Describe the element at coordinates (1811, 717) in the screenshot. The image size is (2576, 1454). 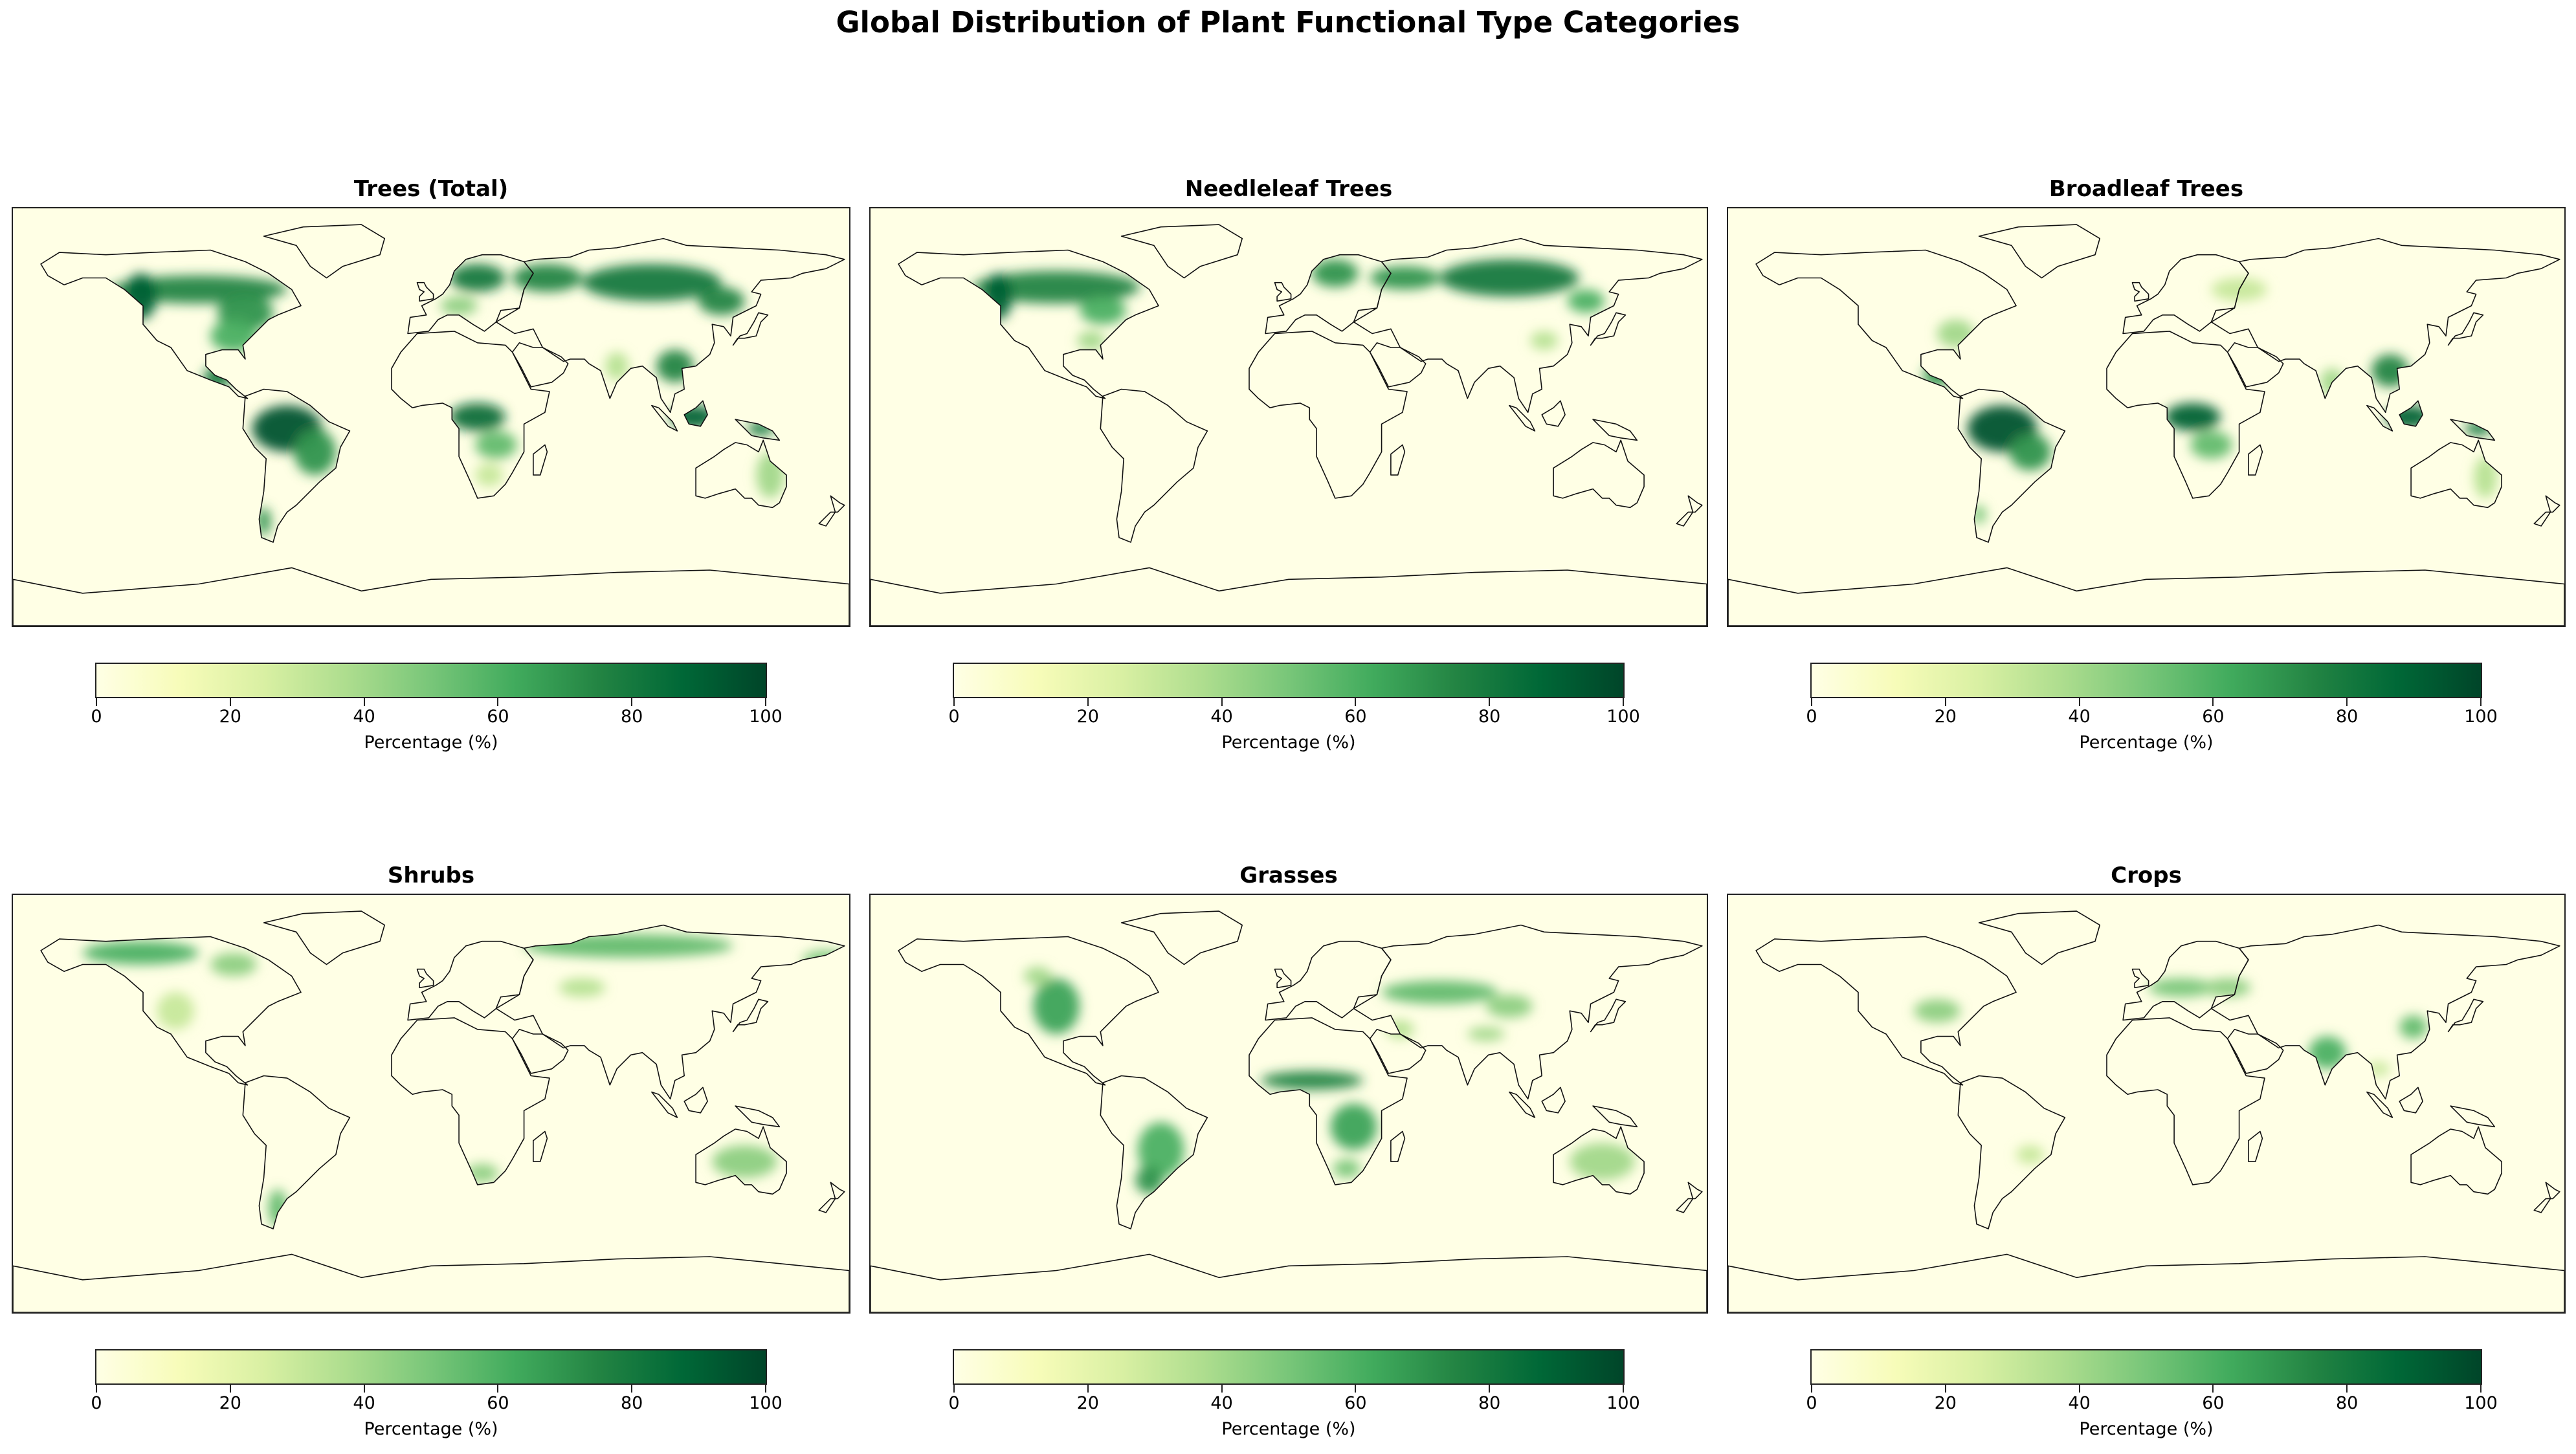
I see `colorbar-tick-label: 0` at that location.